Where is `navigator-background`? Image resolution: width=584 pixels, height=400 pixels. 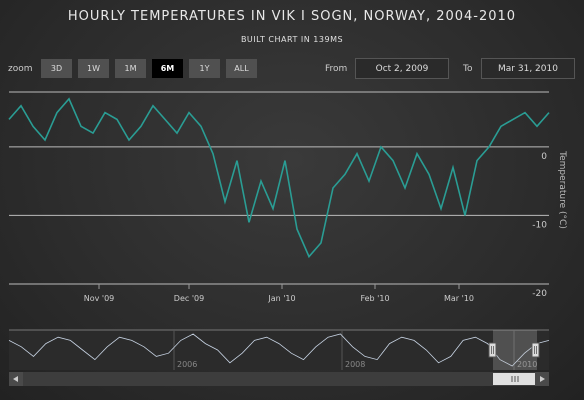 navigator-background is located at coordinates (279, 350).